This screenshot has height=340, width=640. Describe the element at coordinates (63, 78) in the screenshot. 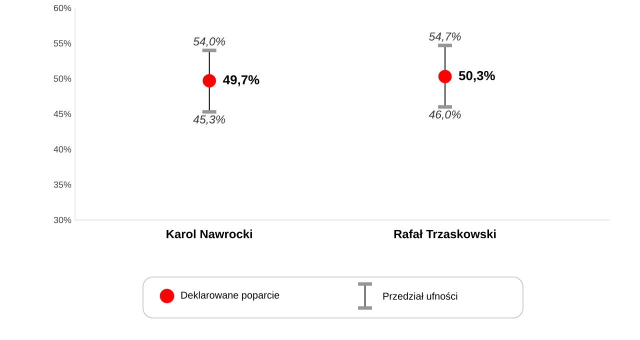

I see `y-tick-label: 50%` at that location.